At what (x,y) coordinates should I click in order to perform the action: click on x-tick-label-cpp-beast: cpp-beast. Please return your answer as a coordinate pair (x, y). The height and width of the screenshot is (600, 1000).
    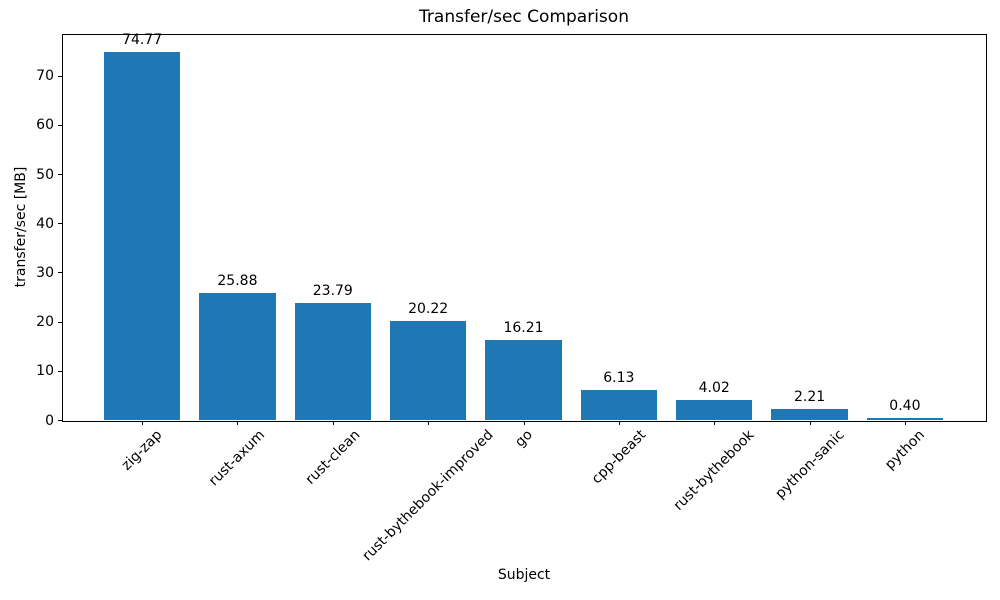
    Looking at the image, I should click on (619, 457).